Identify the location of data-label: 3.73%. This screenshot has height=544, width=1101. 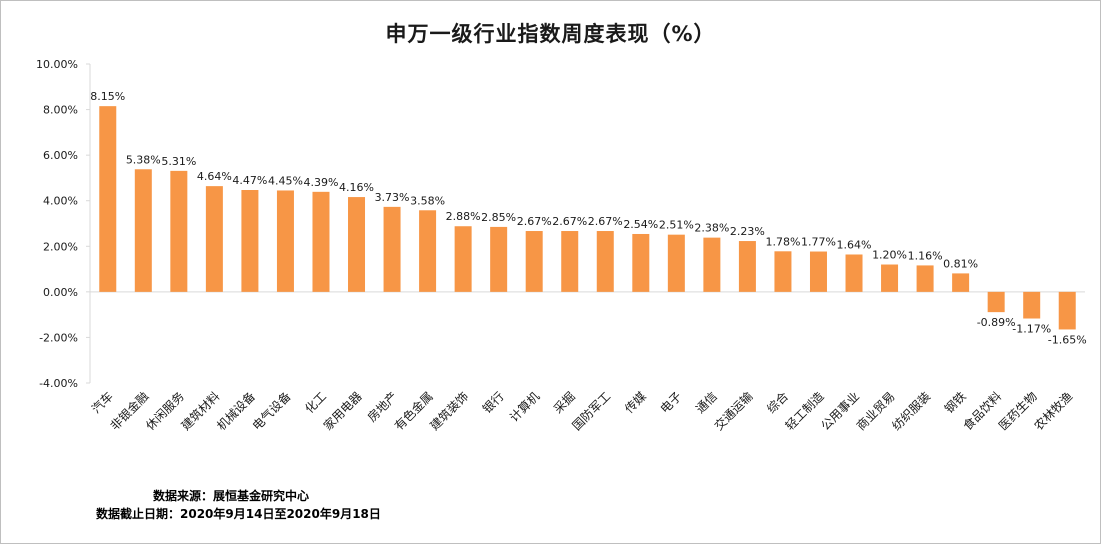
(392, 197).